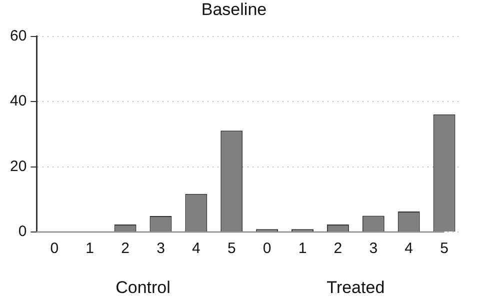 Image resolution: width=492 pixels, height=300 pixels. What do you see at coordinates (234, 9) in the screenshot?
I see `chart-title: Baseline` at bounding box center [234, 9].